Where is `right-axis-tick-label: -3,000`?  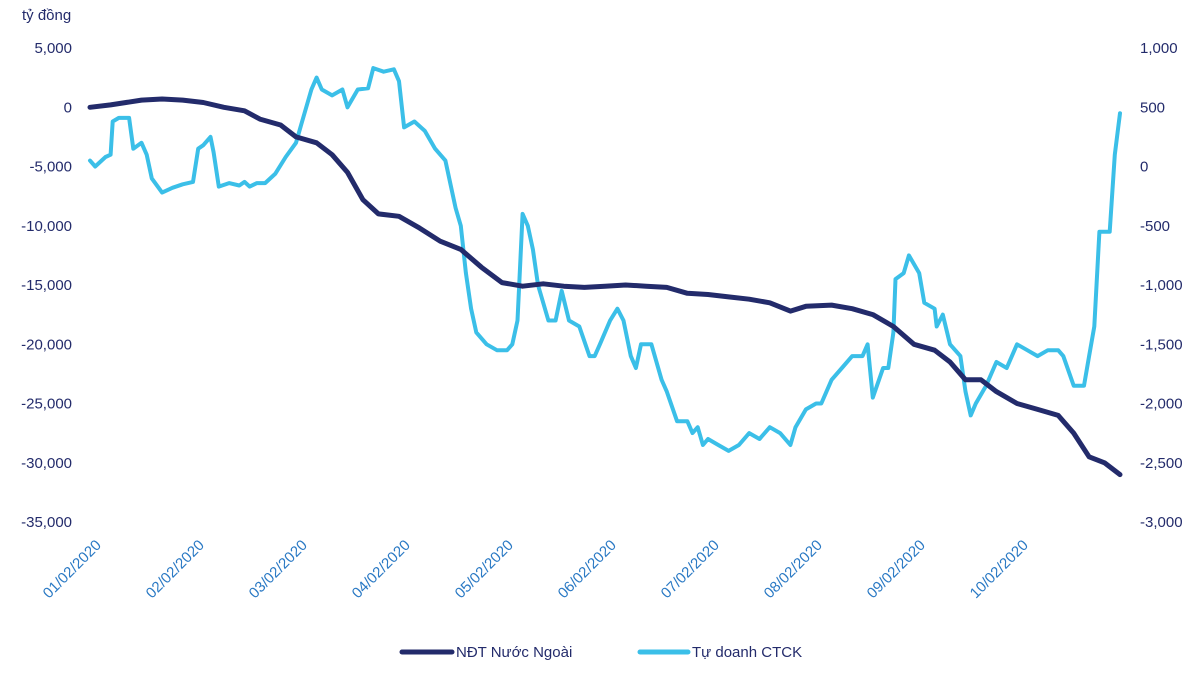
right-axis-tick-label: -3,000 is located at coordinates (1161, 522).